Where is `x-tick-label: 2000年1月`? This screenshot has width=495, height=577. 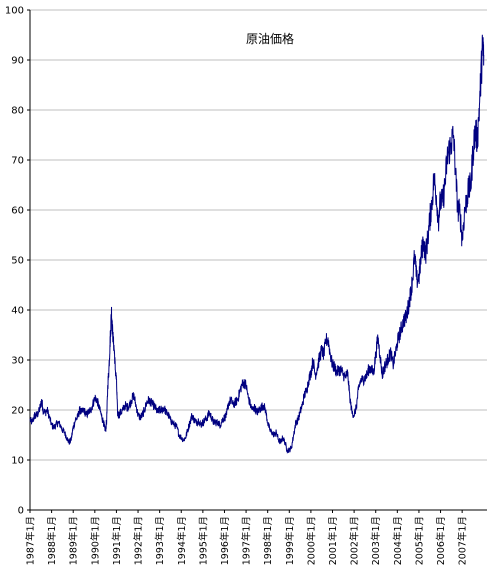 x-tick-label: 2000年1月 is located at coordinates (311, 540).